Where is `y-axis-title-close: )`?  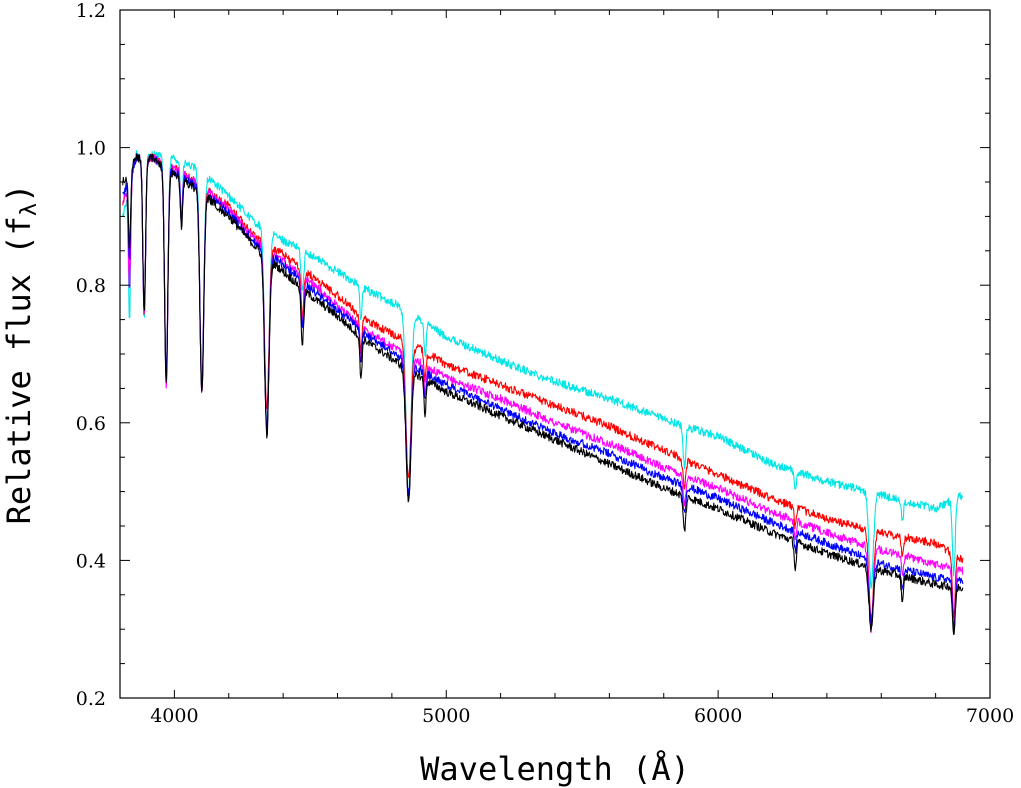 y-axis-title-close: ) is located at coordinates (19, 193).